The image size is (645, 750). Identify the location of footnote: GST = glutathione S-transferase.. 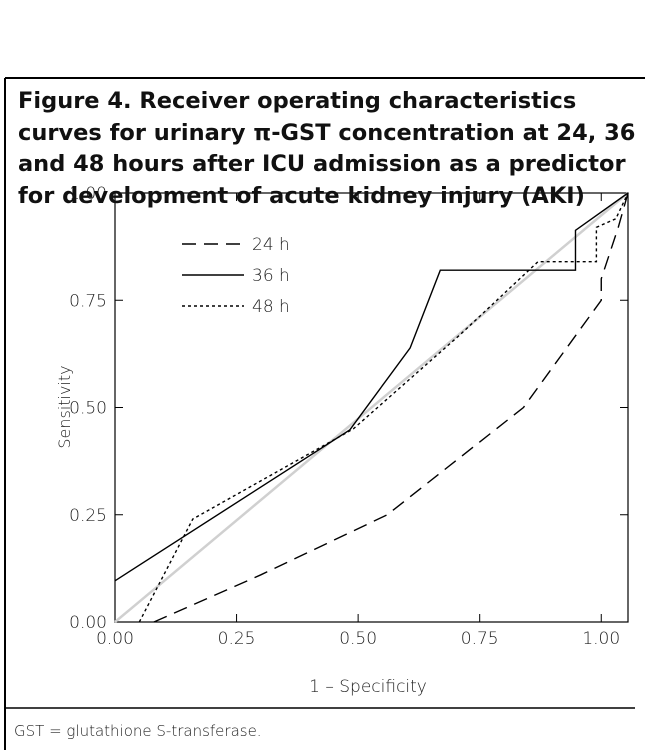
(138, 731).